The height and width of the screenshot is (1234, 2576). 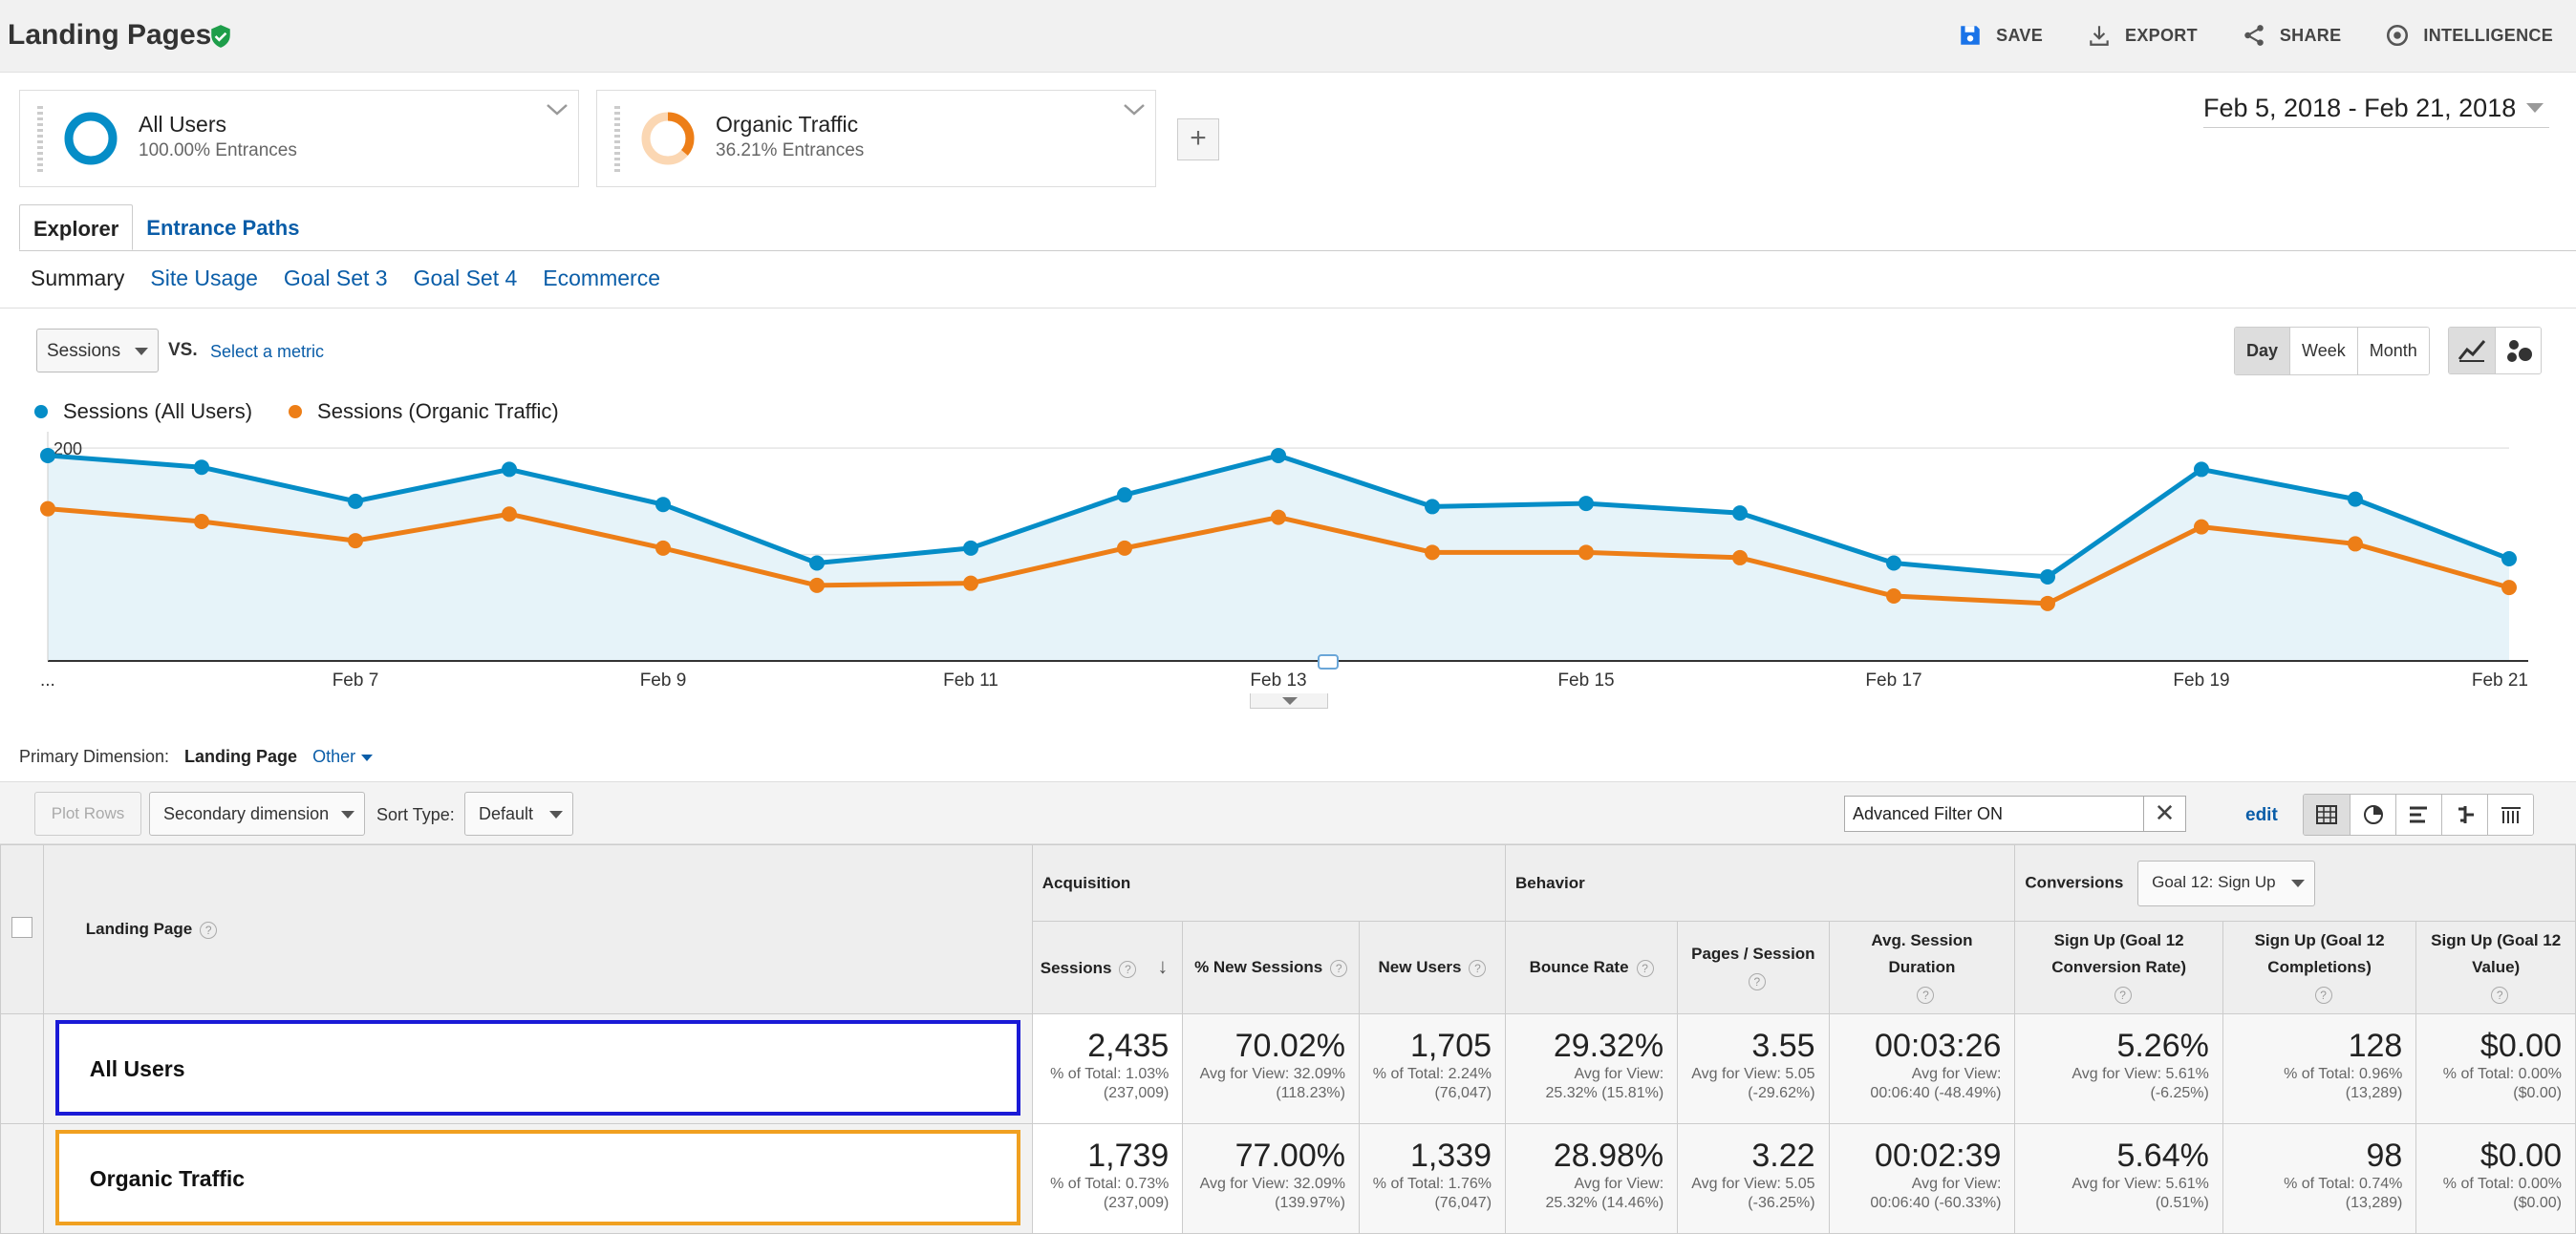 I want to click on goal-select: Goal 12: Sign Up, so click(x=2226, y=883).